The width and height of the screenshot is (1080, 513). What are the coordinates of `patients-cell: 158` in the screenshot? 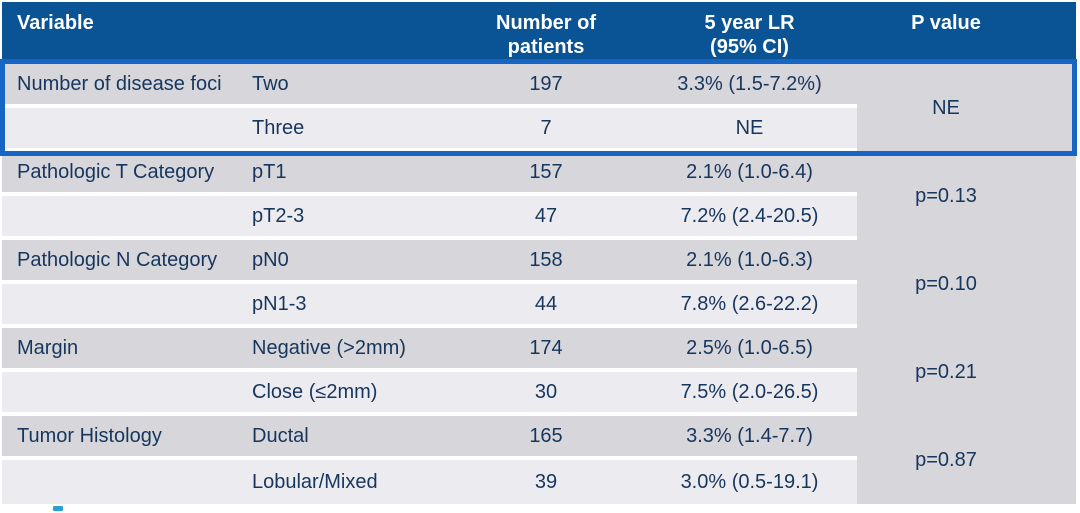 It's located at (546, 262).